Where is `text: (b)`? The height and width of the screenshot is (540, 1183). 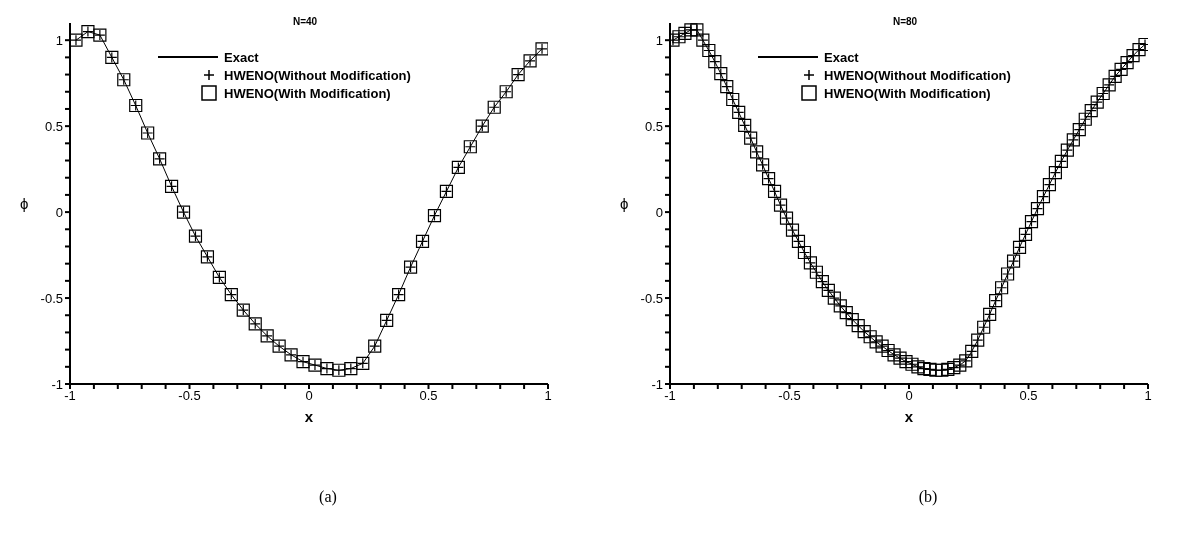 text: (b) is located at coordinates (928, 497).